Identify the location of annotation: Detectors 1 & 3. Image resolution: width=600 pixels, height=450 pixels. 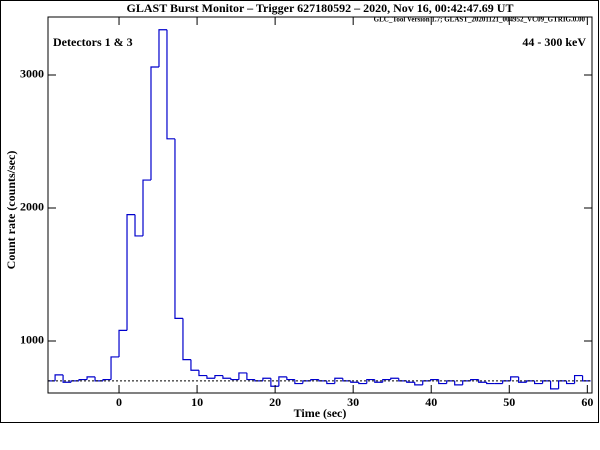
(93, 42).